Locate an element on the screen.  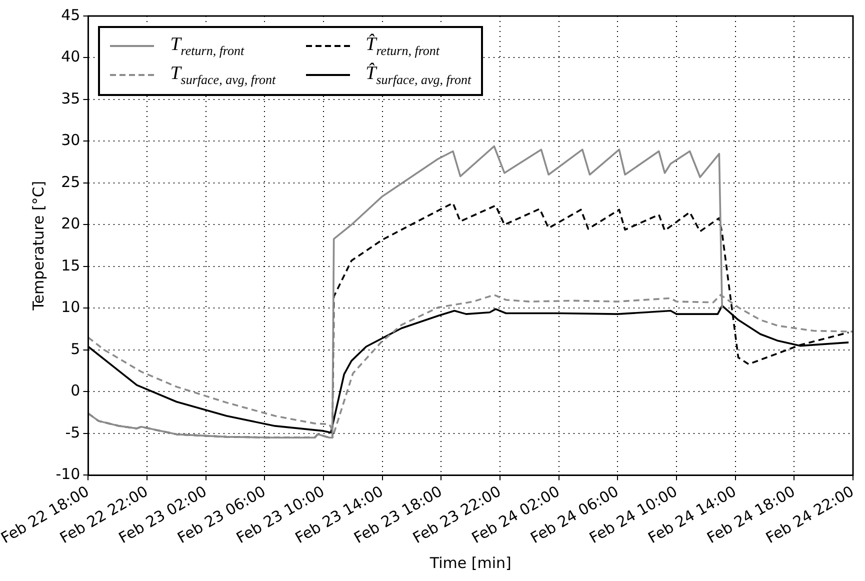
y-tick-label: 0 is located at coordinates (75, 391).